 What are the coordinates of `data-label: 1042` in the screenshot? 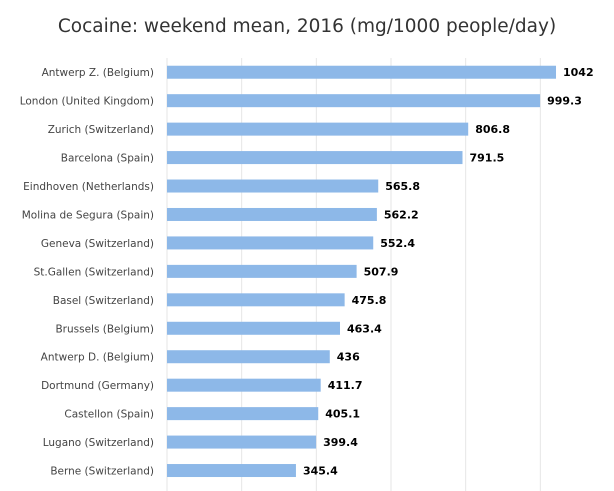 It's located at (578, 72).